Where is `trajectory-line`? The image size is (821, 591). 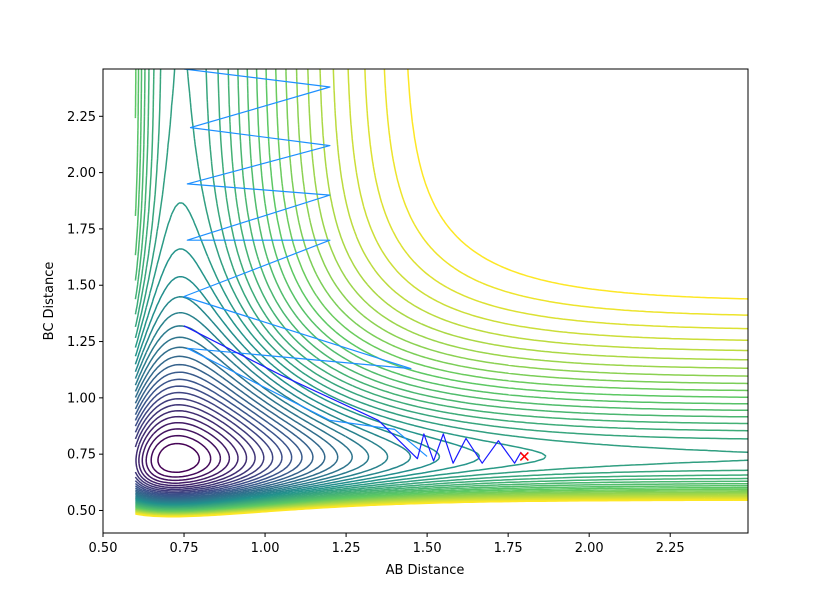 trajectory-line is located at coordinates (352, 394).